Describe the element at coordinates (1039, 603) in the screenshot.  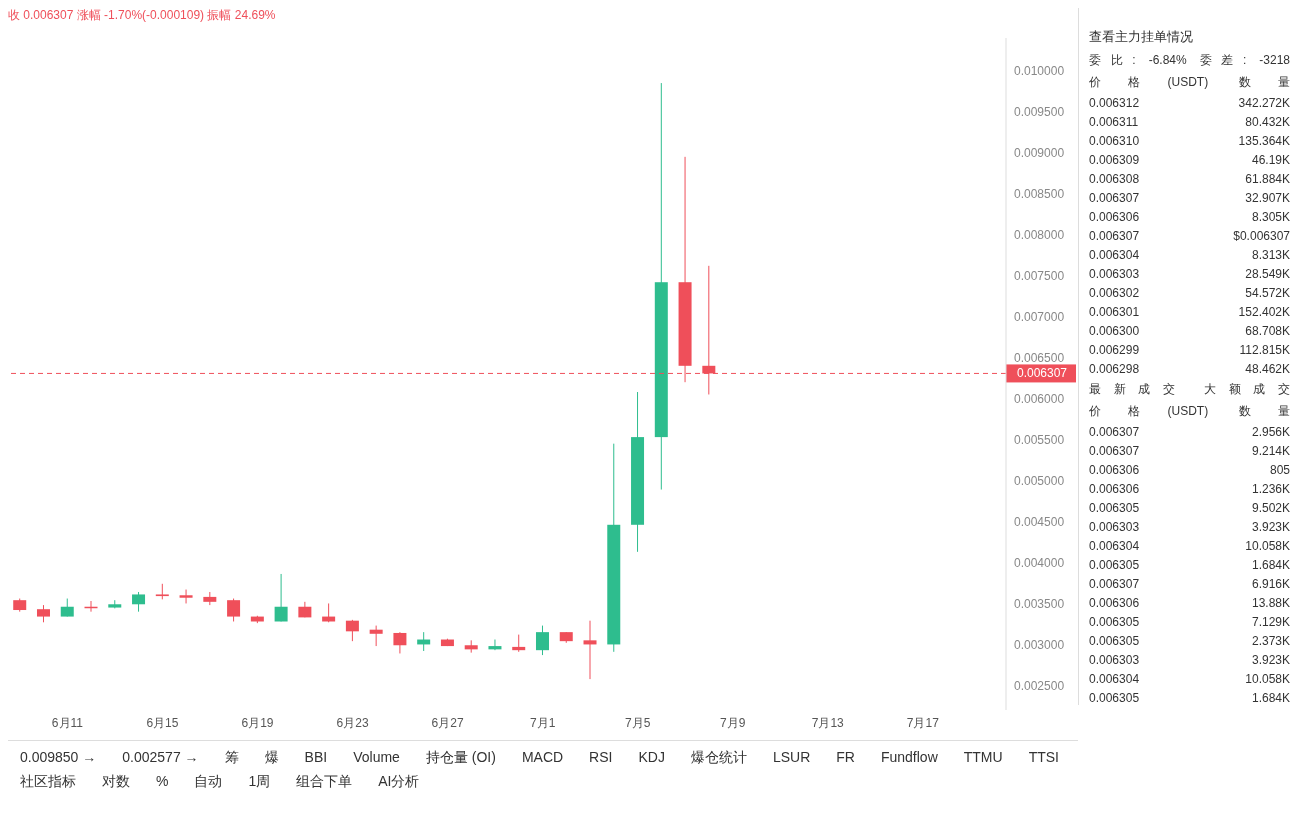
I see `y-tick-label: 0.003500` at that location.